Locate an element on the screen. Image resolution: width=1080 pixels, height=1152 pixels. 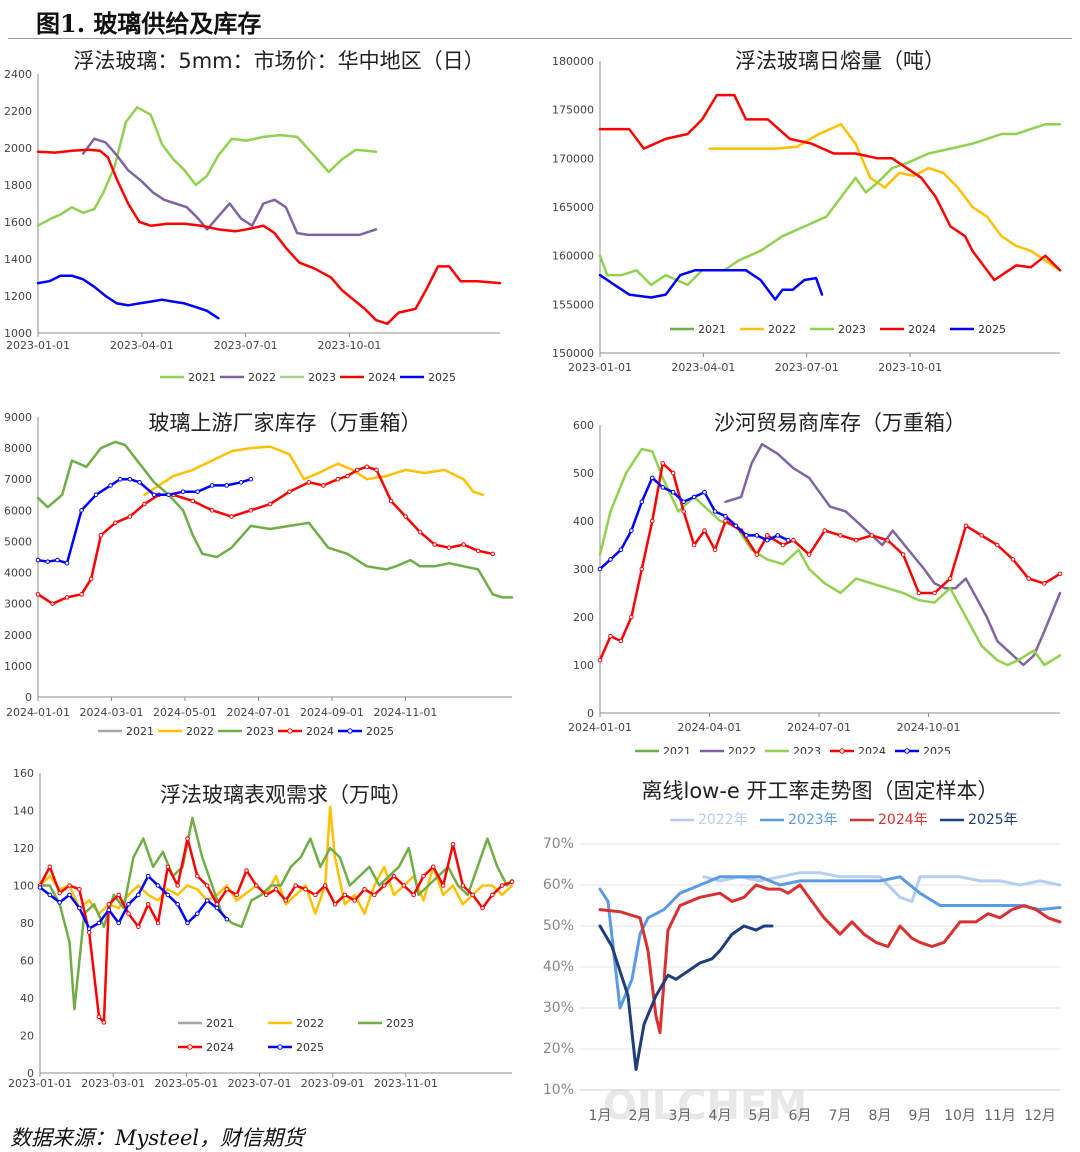
x-tick-label: 2023-04-01 is located at coordinates (142, 345).